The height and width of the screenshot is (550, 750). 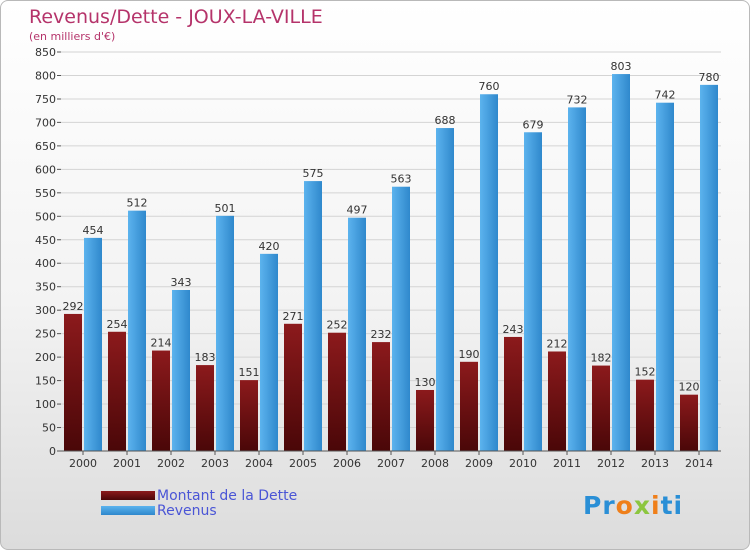 What do you see at coordinates (49, 428) in the screenshot?
I see `y-tick-label: 50` at bounding box center [49, 428].